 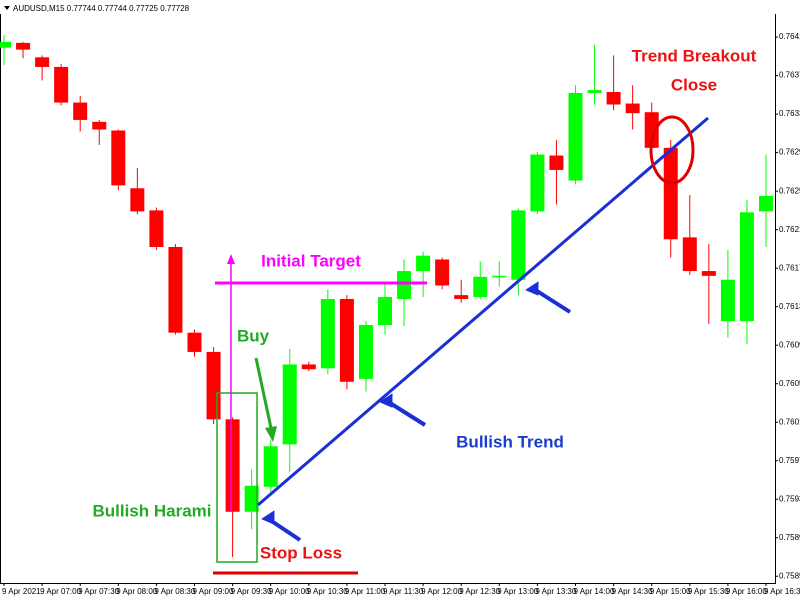 I want to click on x-tick-label: 9 Apr 13:30, so click(x=555, y=591).